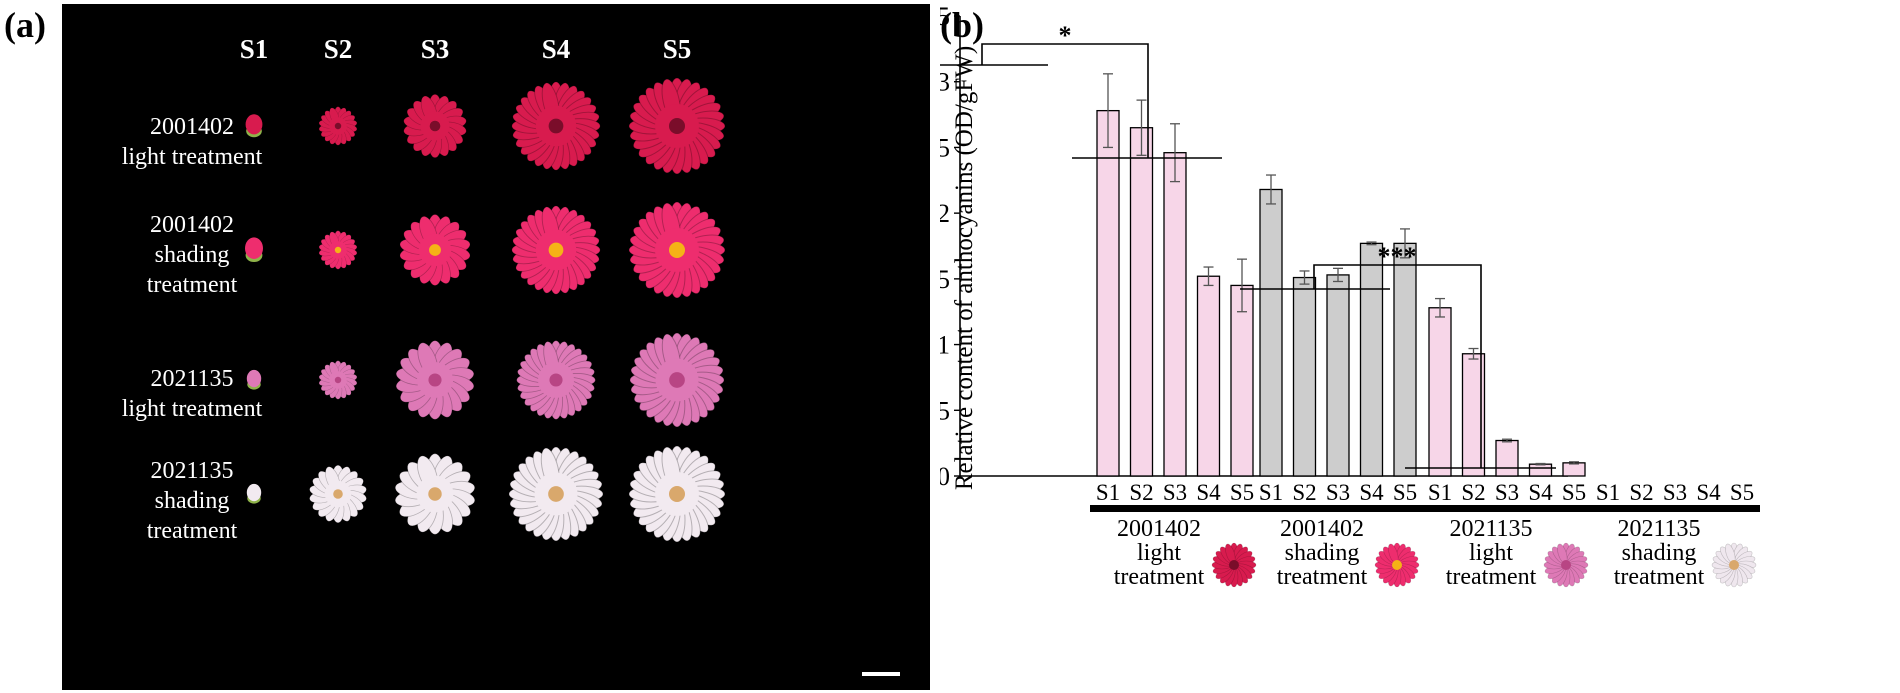 Image resolution: width=1900 pixels, height=693 pixels. What do you see at coordinates (945, 147) in the screenshot?
I see `y-tick-label: 2.5` at bounding box center [945, 147].